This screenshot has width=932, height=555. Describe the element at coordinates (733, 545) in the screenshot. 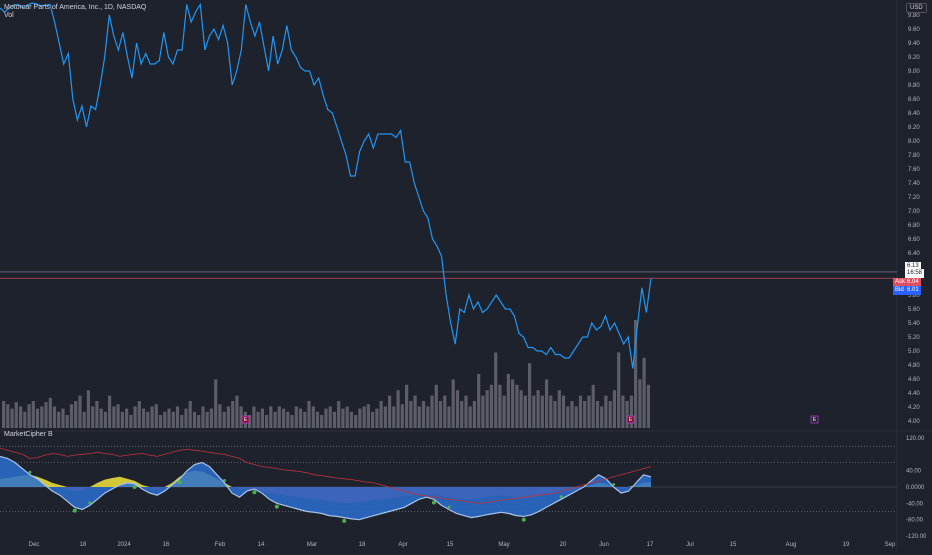

I see `time-tick-label: 15` at that location.